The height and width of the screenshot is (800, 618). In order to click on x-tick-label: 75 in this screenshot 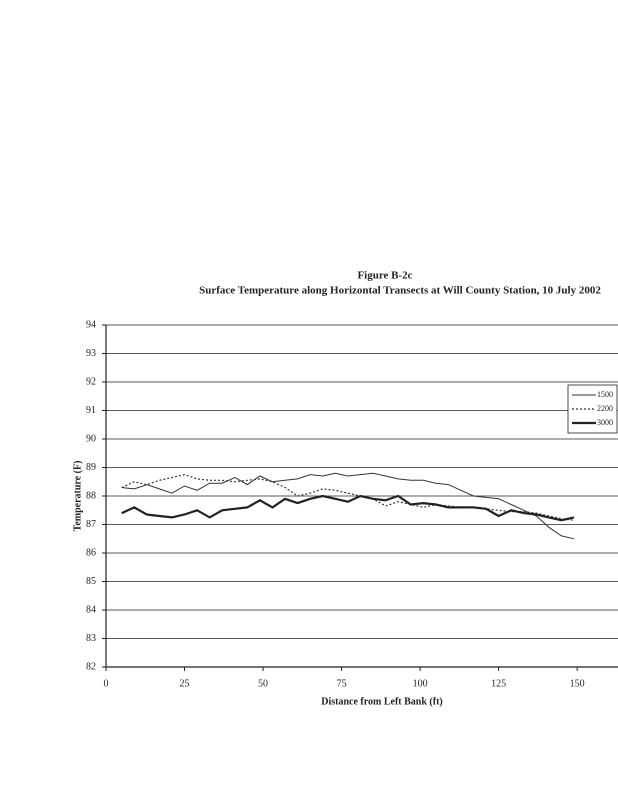, I will do `click(342, 683)`.